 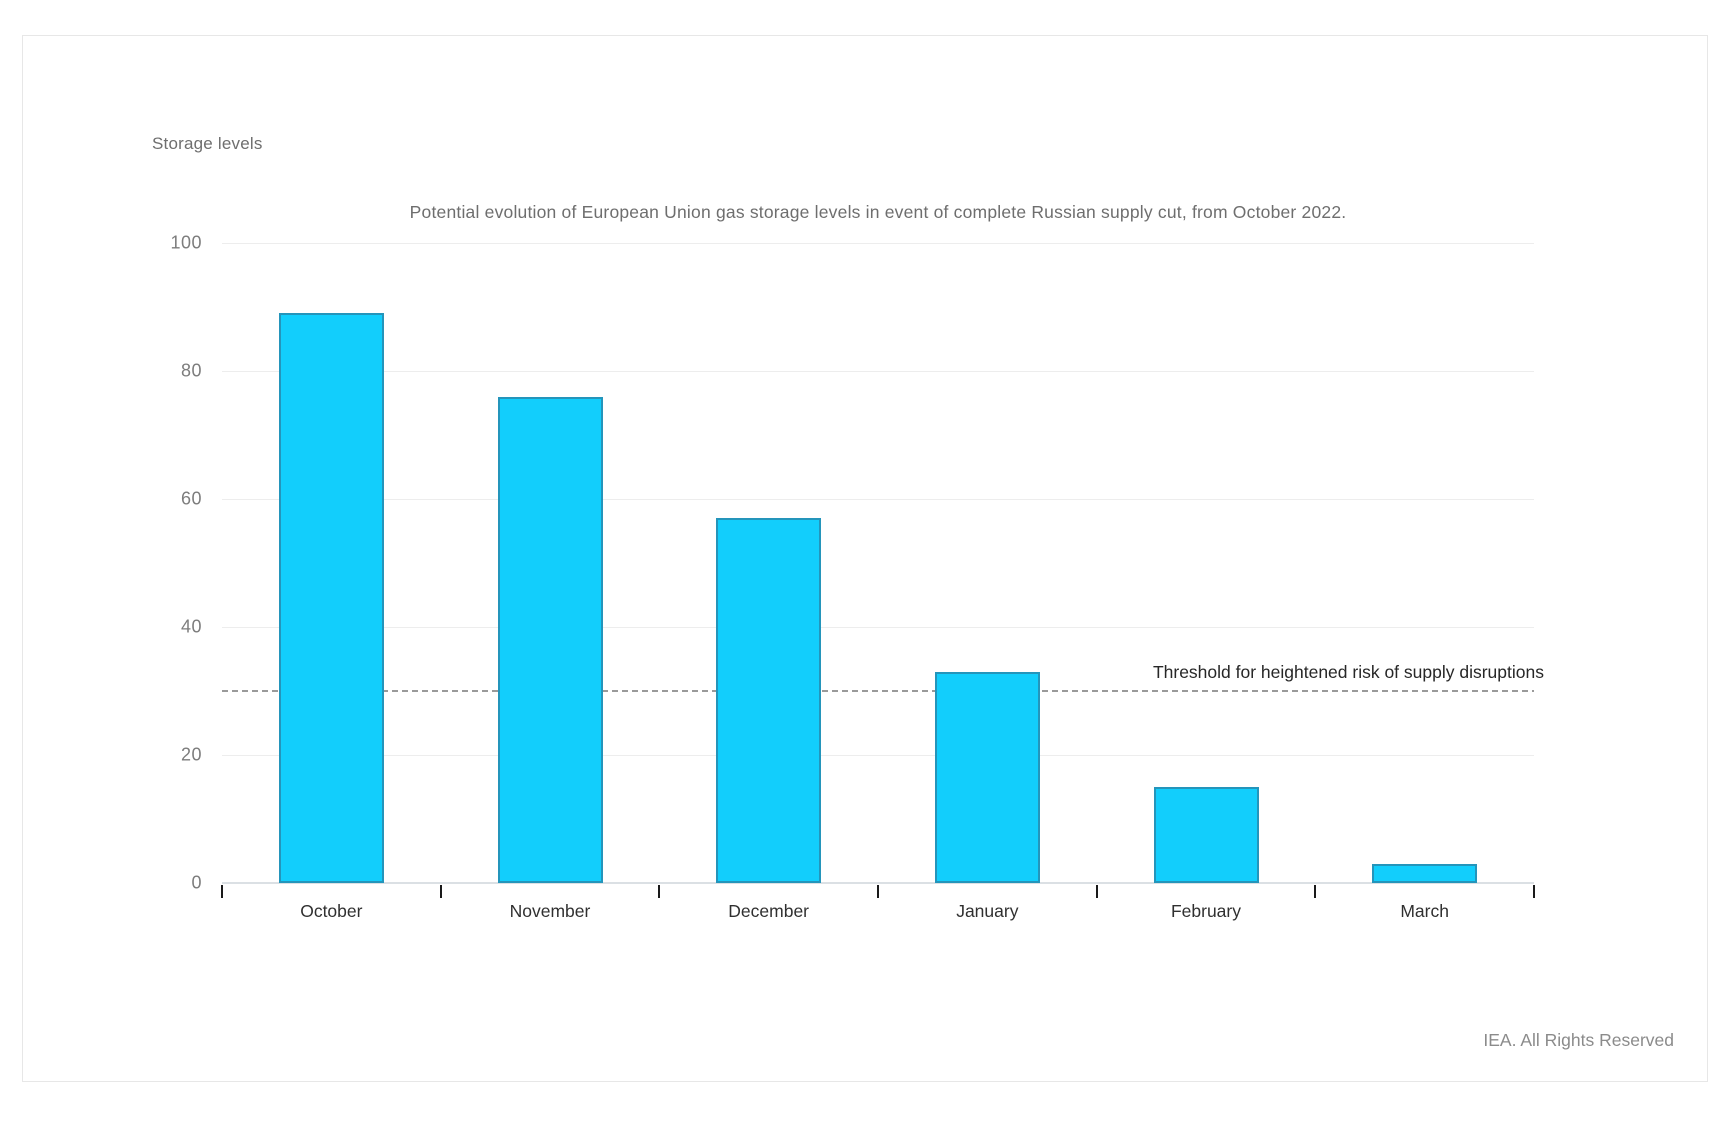 What do you see at coordinates (987, 777) in the screenshot?
I see `bar-january` at bounding box center [987, 777].